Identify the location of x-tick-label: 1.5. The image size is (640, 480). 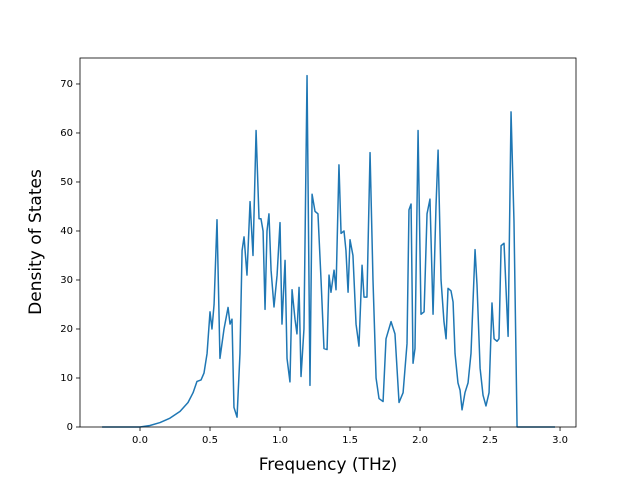
(350, 440).